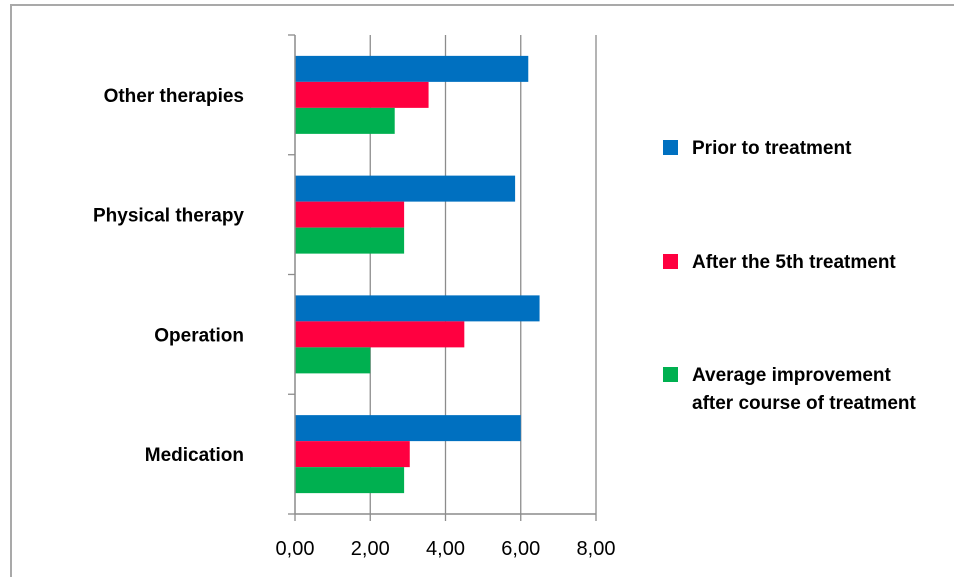  I want to click on bar-physical-therapy-average-improvement-after-course-of-treatment, so click(350, 240).